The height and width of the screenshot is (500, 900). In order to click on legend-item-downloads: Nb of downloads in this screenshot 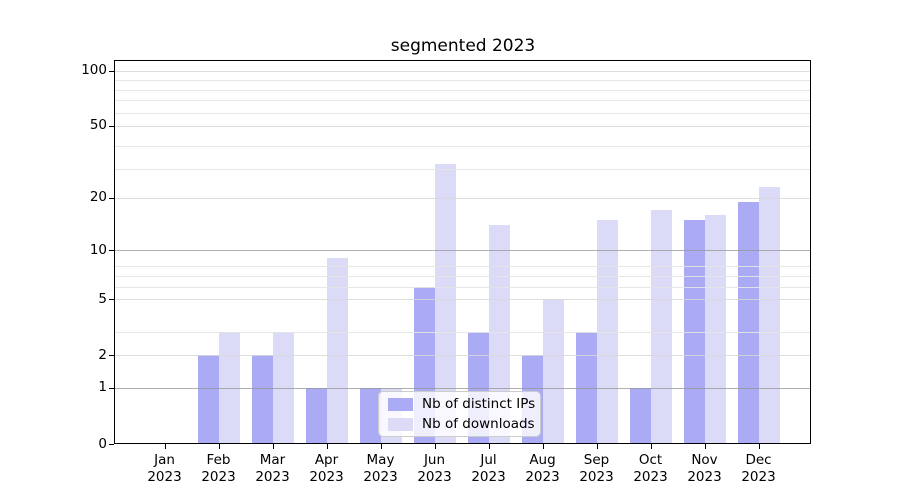, I will do `click(464, 424)`.